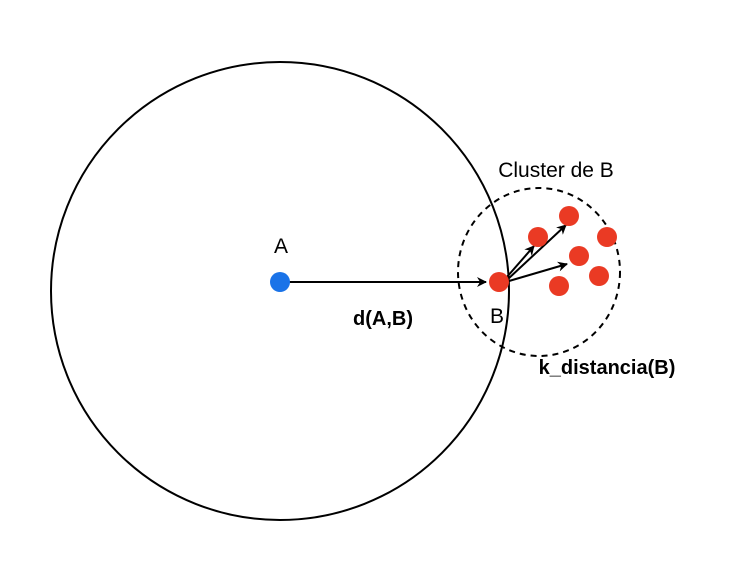  What do you see at coordinates (607, 368) in the screenshot?
I see `label-k-distance-b: k_distancia(B)` at bounding box center [607, 368].